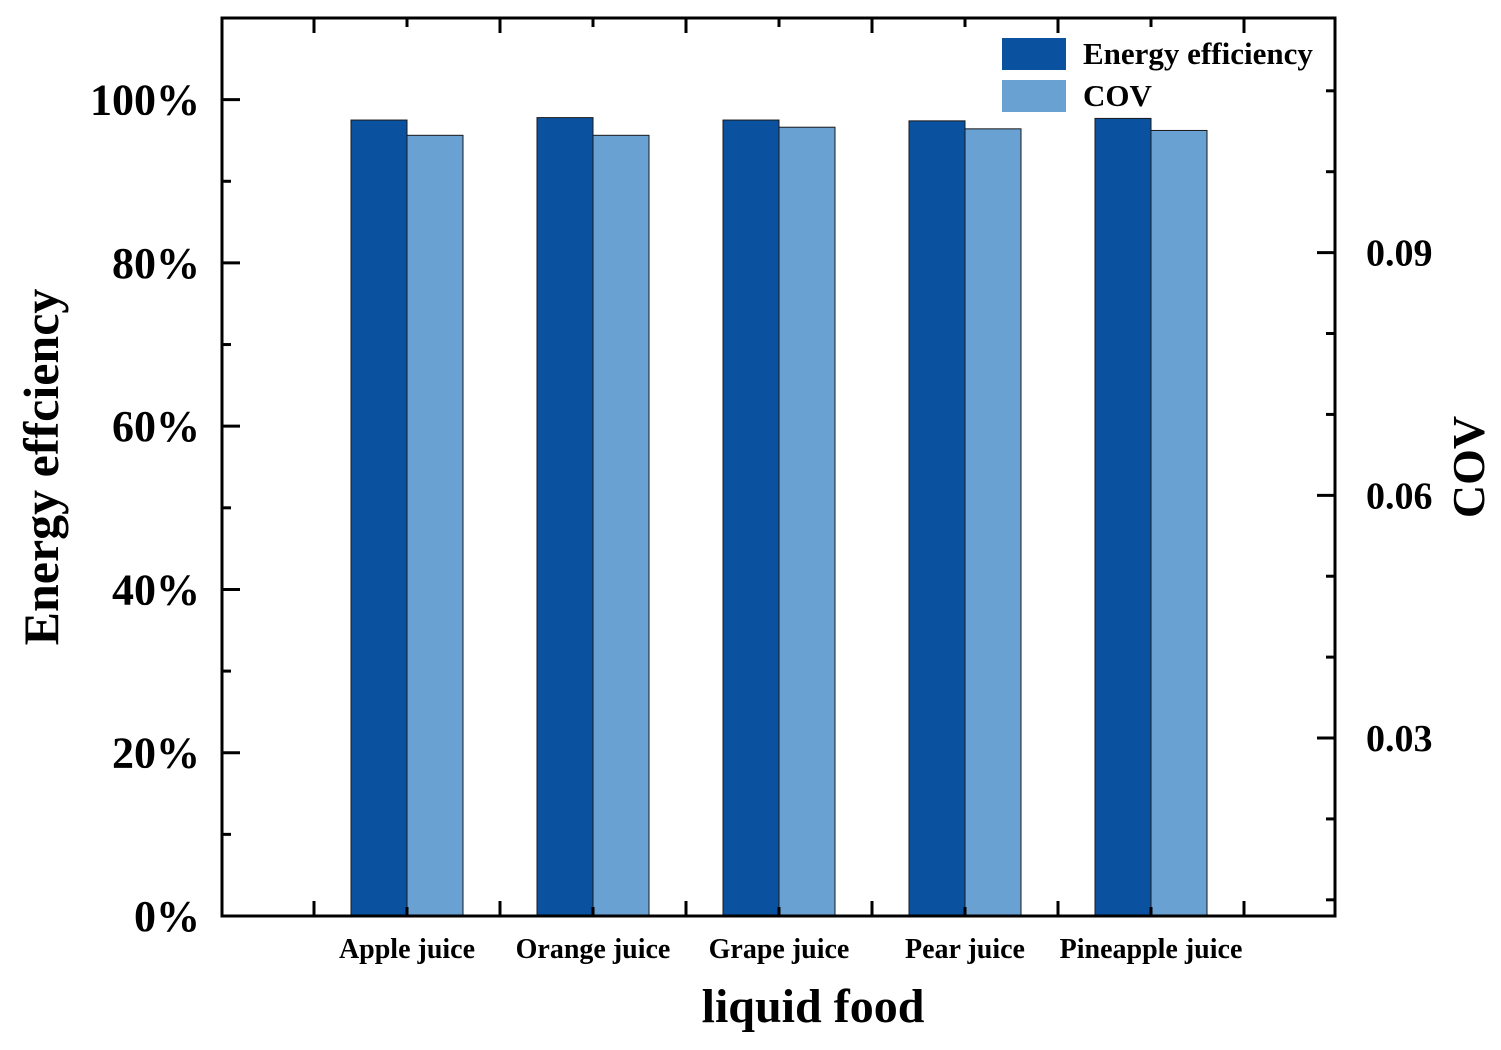  Describe the element at coordinates (156, 263) in the screenshot. I see `y-left-tick-label: 80%` at that location.